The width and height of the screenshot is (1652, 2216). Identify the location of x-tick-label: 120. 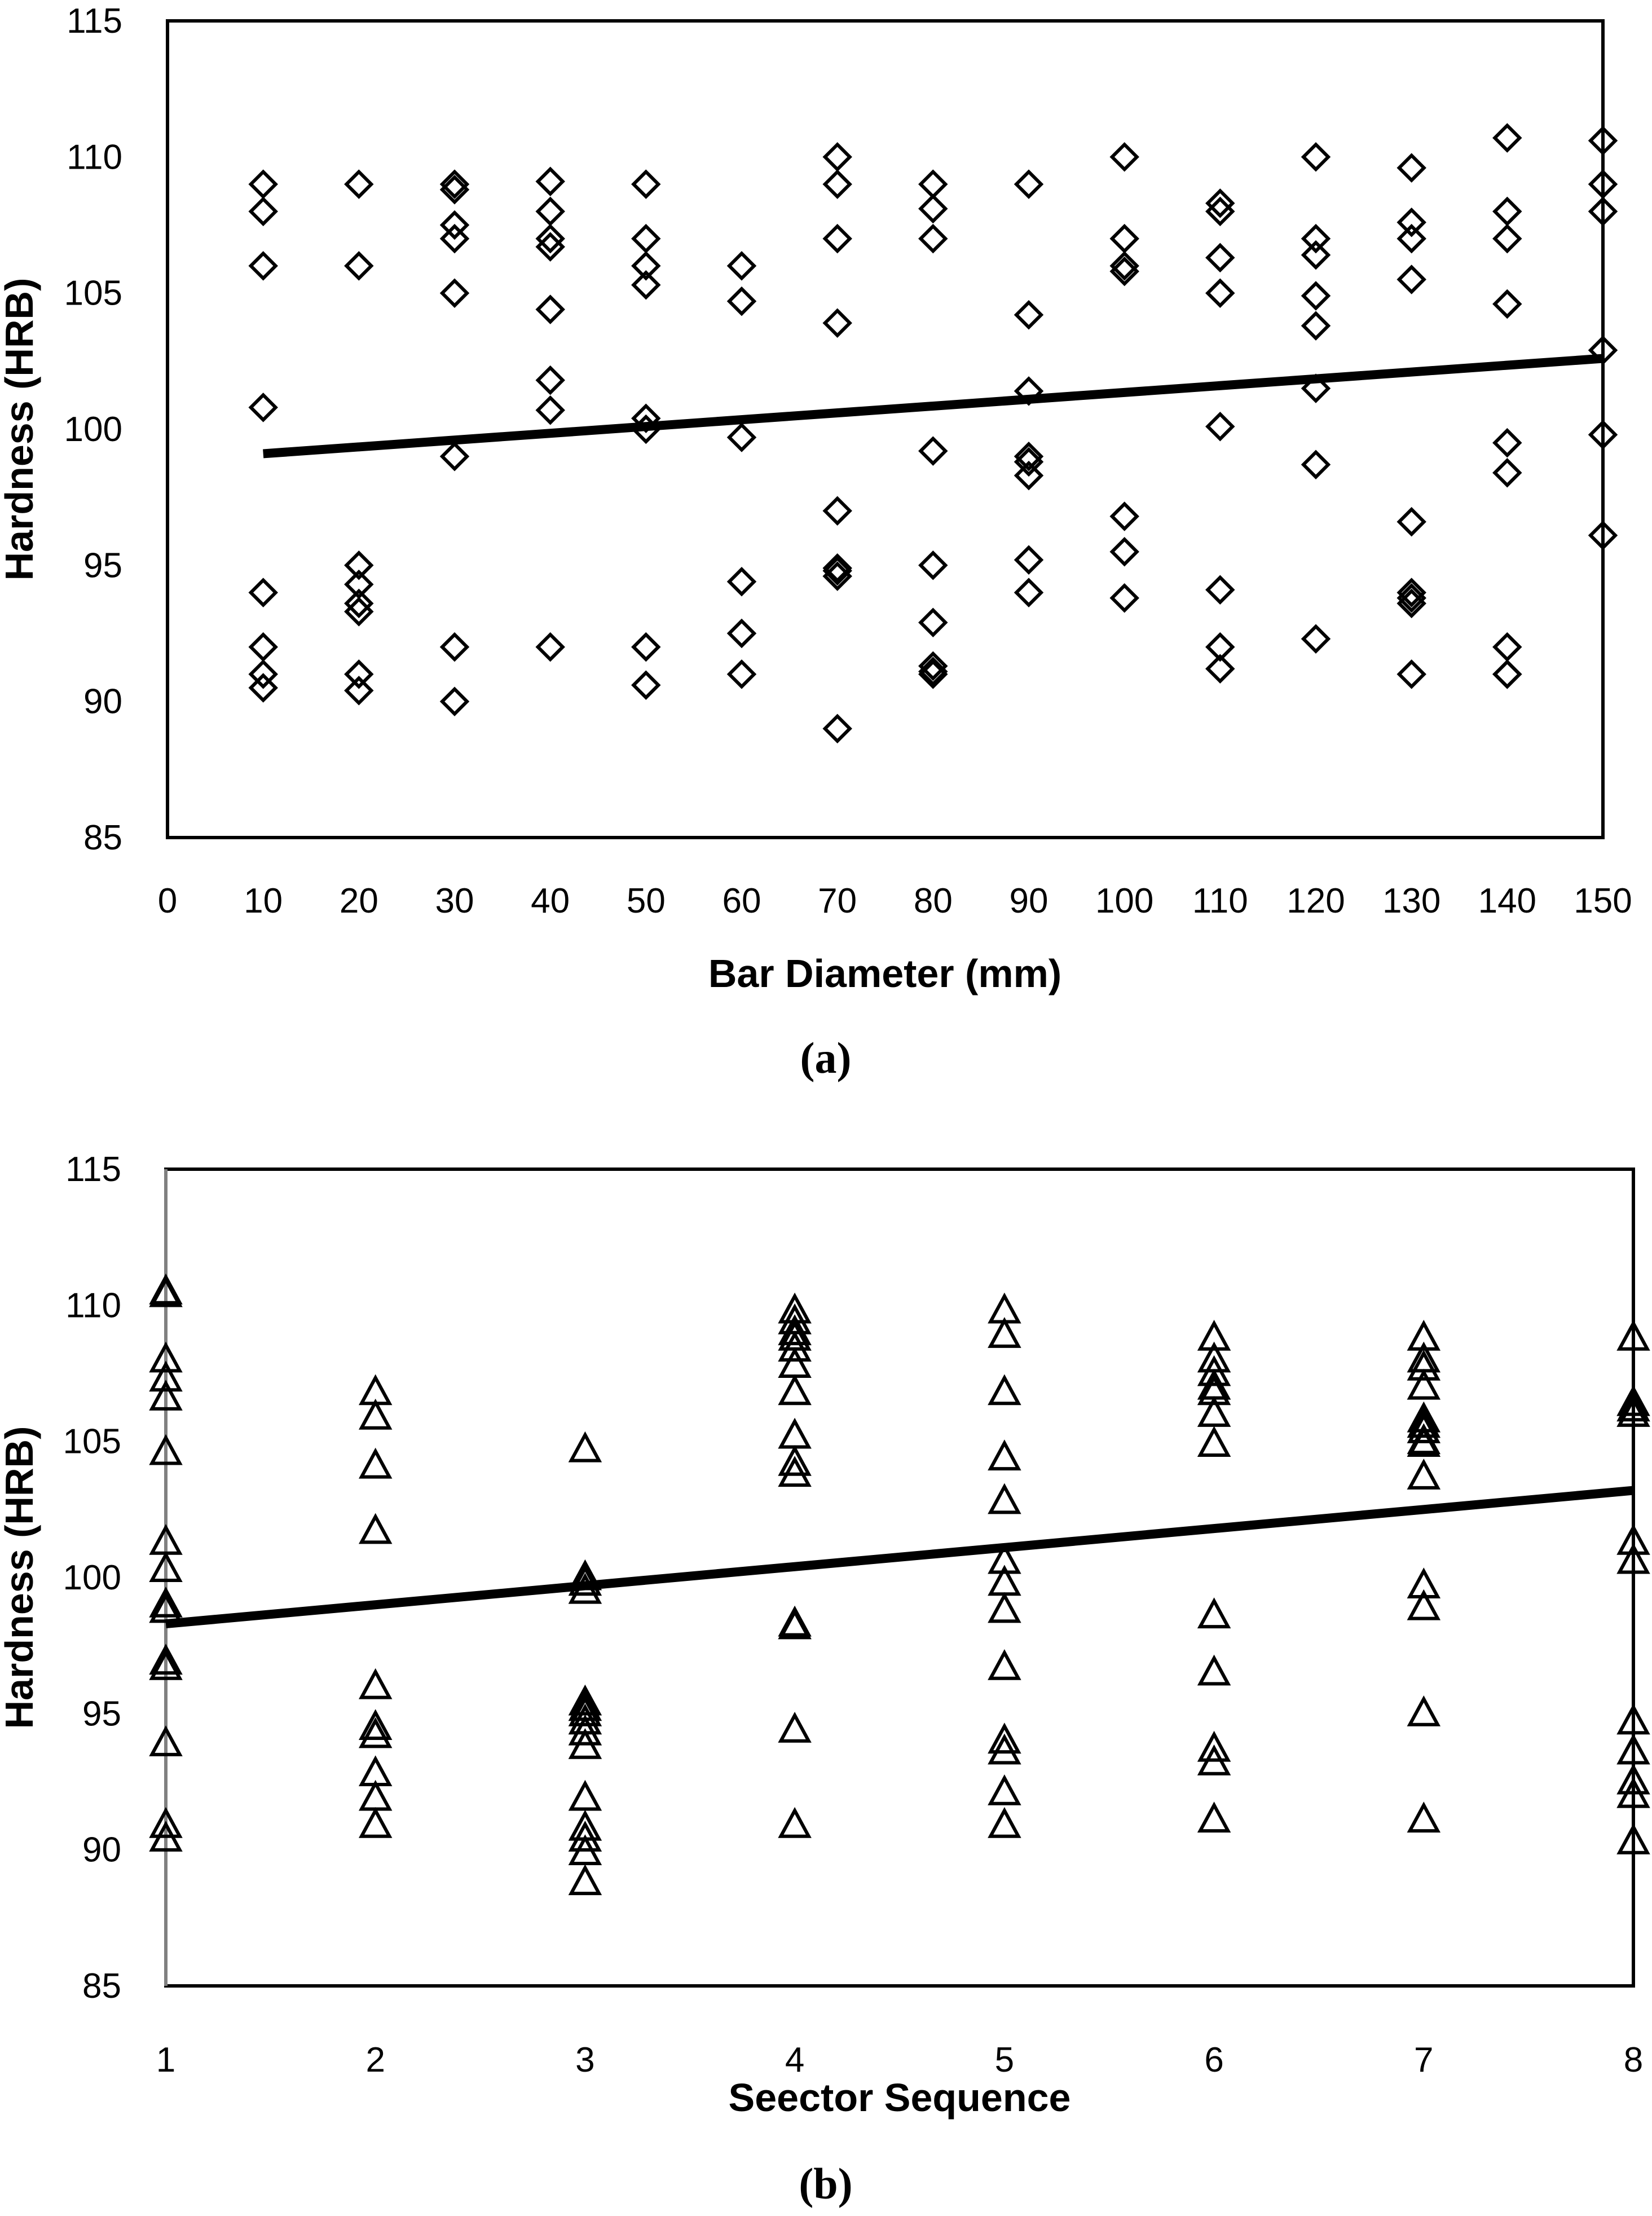
(1316, 901).